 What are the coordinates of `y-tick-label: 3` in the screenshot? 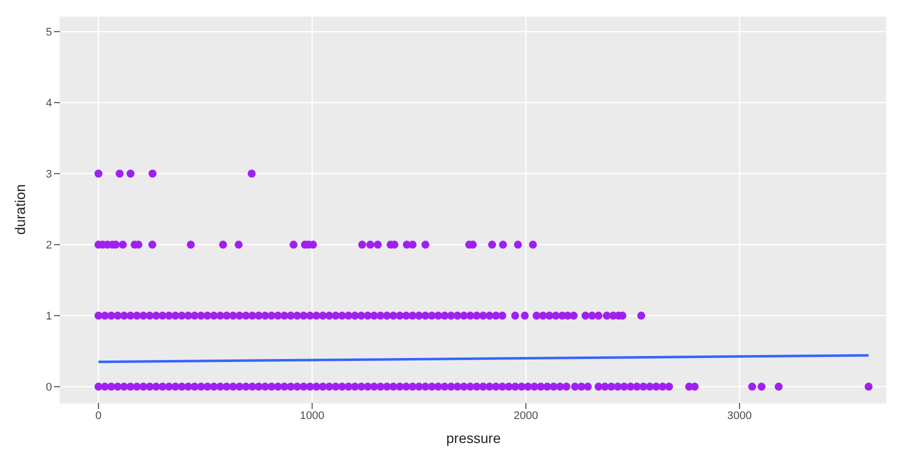 It's located at (49, 174).